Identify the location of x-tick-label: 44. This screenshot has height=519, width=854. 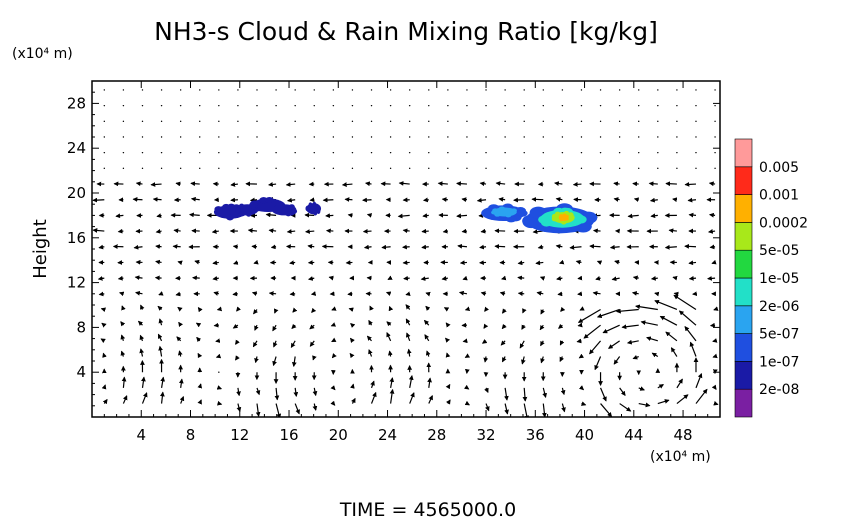
(633, 435).